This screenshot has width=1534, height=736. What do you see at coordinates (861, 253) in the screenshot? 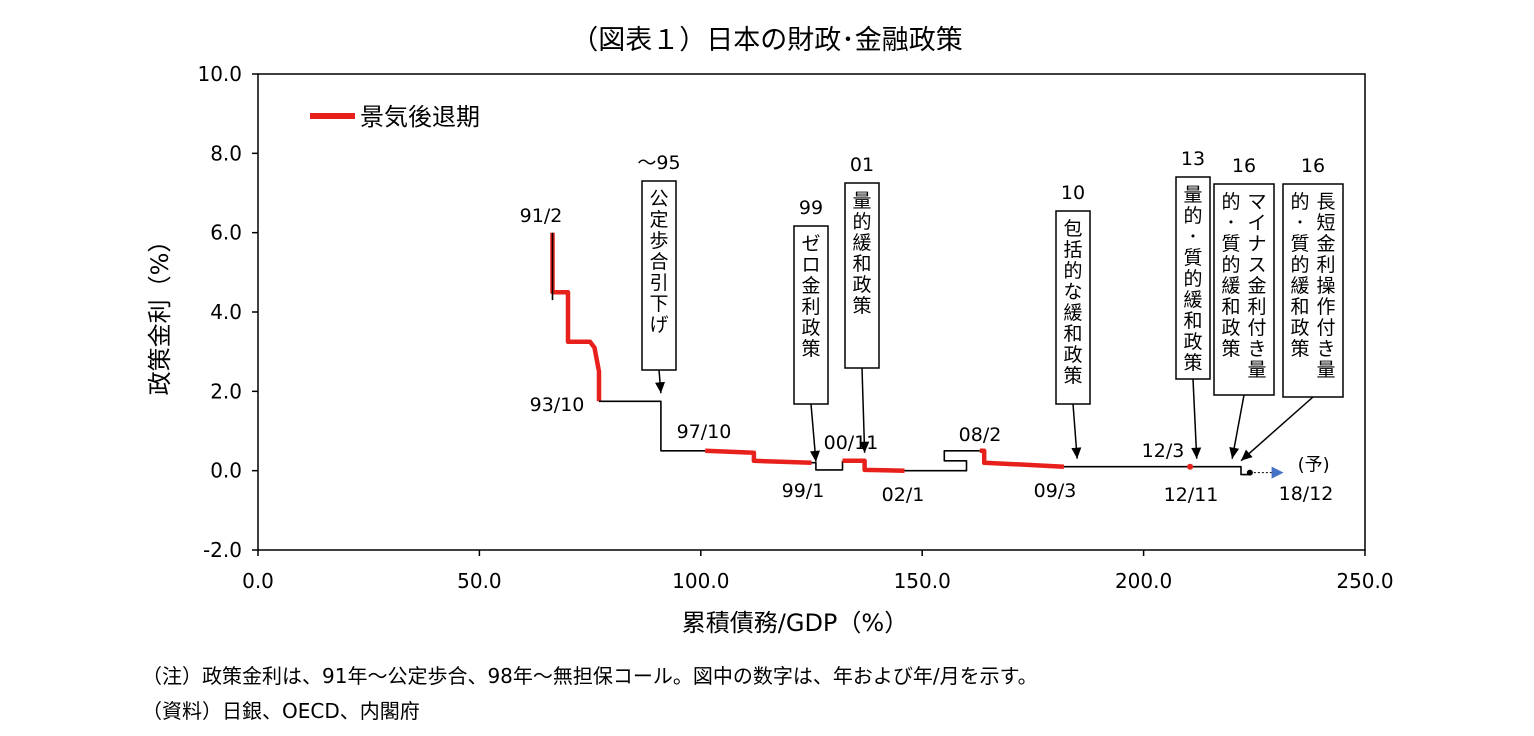
I see `policy-box-label: 量的緩和政策` at bounding box center [861, 253].